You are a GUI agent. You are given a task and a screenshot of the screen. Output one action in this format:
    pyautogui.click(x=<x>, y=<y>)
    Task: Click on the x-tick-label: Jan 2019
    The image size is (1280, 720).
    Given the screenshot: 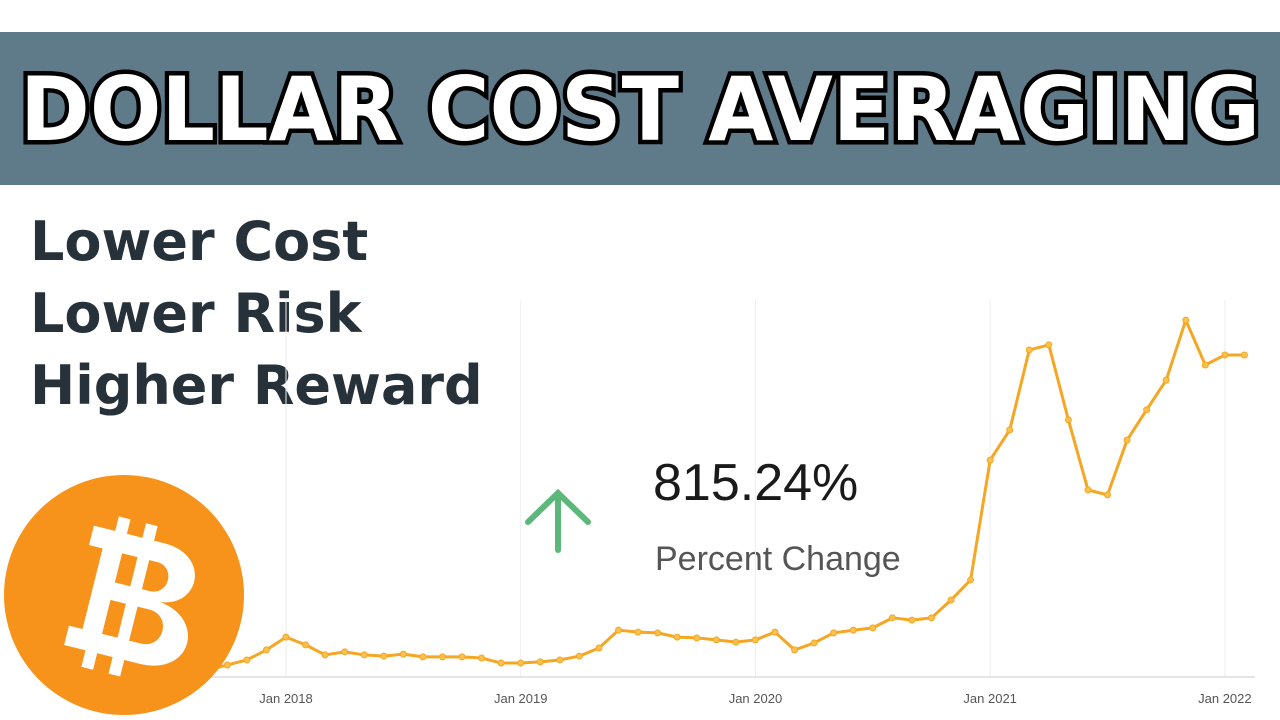 What is the action you would take?
    pyautogui.click(x=521, y=698)
    